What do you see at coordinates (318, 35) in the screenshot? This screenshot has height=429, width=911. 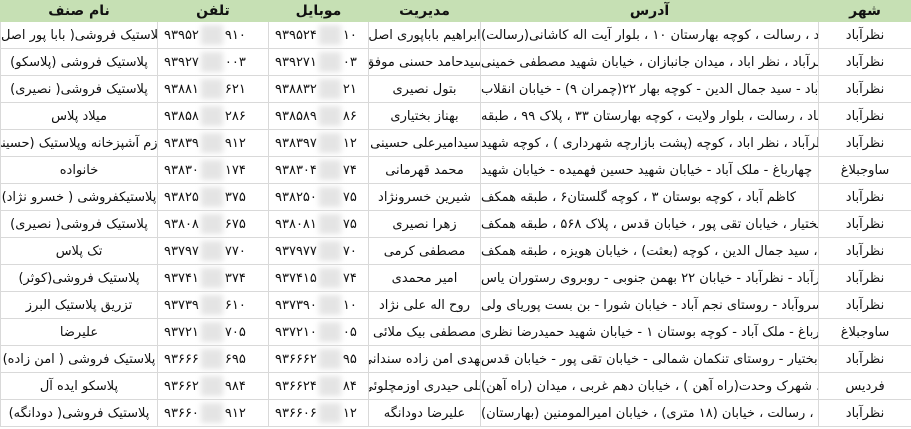 I see `cell-mobile: ۹۳۹۵۲۴ ۱۰` at bounding box center [318, 35].